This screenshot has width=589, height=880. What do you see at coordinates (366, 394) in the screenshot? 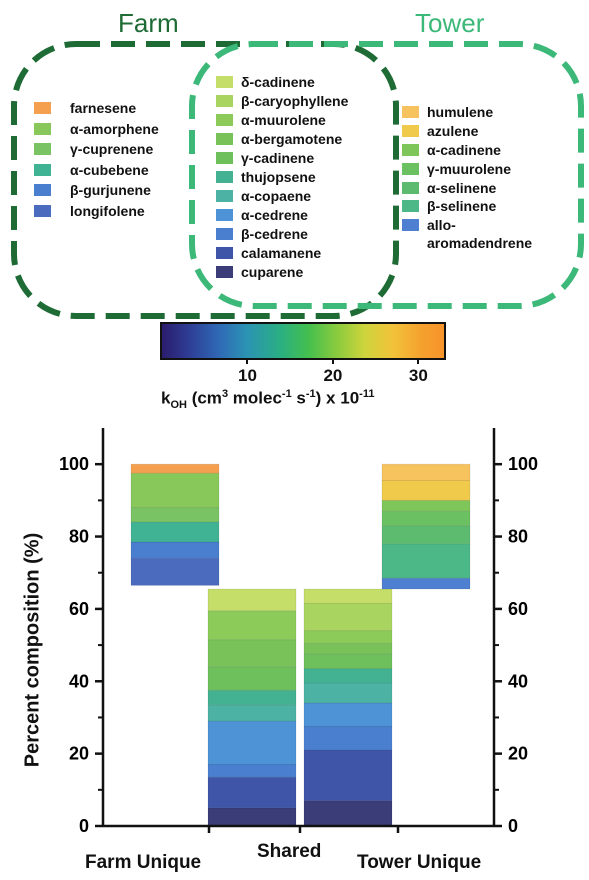
I see `cb-title-sup4: -11` at bounding box center [366, 394].